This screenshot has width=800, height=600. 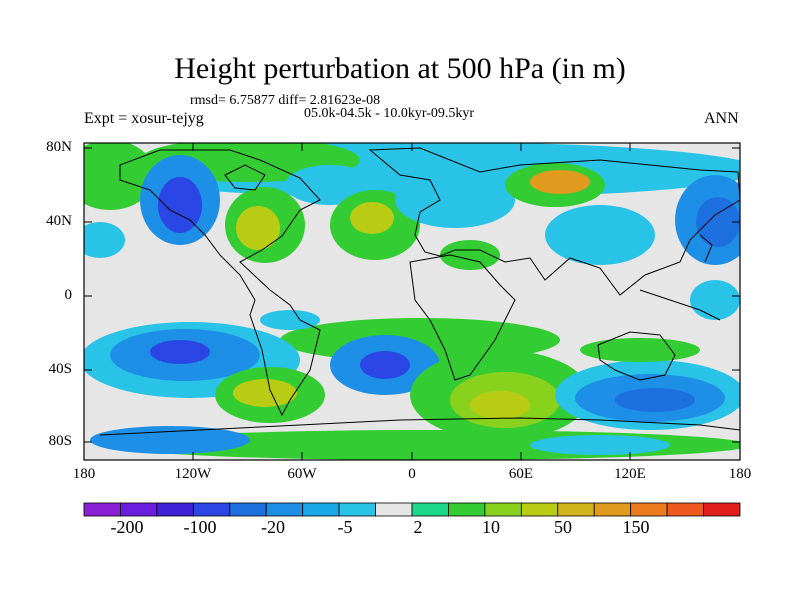 What do you see at coordinates (180, 352) in the screenshot?
I see `sp-core` at bounding box center [180, 352].